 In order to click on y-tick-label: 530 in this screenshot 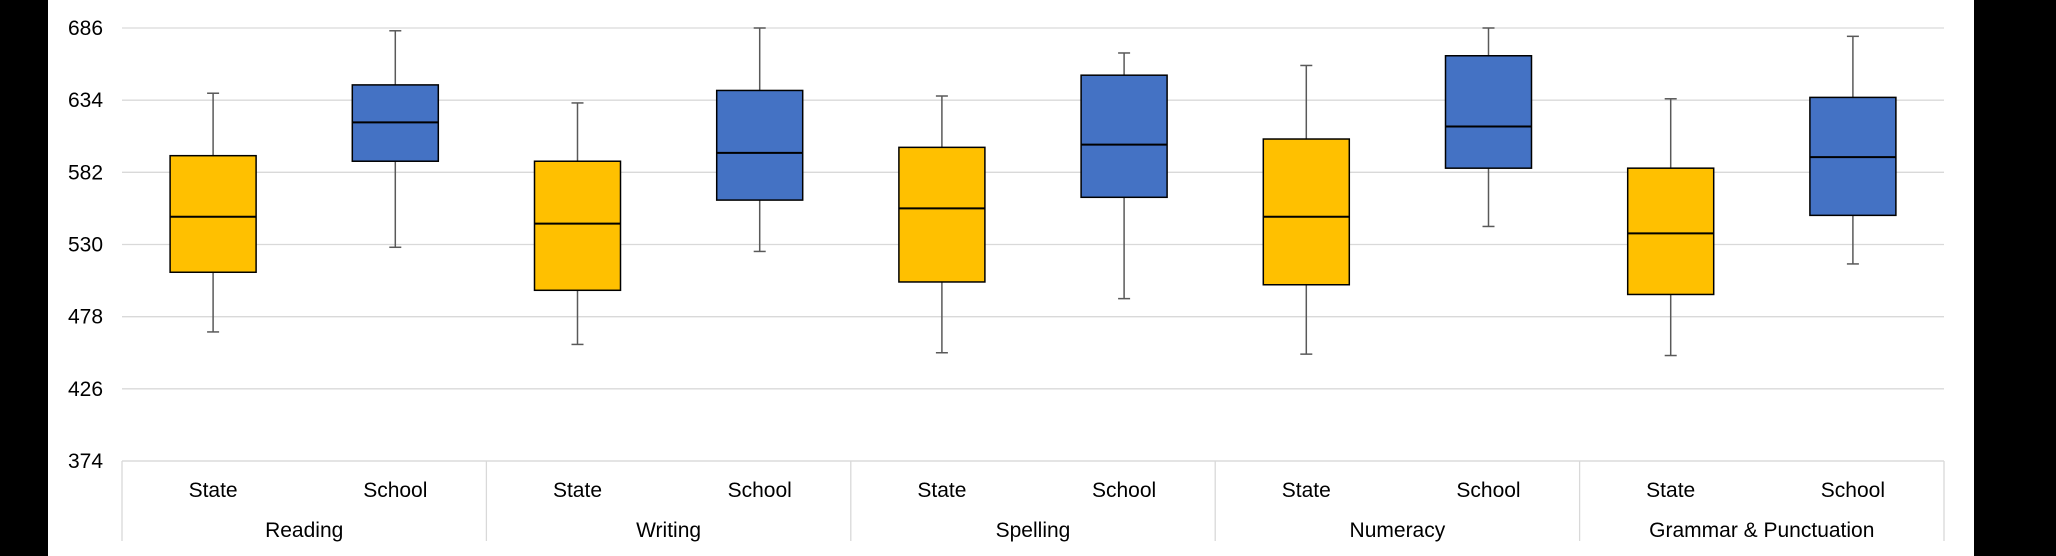, I will do `click(85, 245)`.